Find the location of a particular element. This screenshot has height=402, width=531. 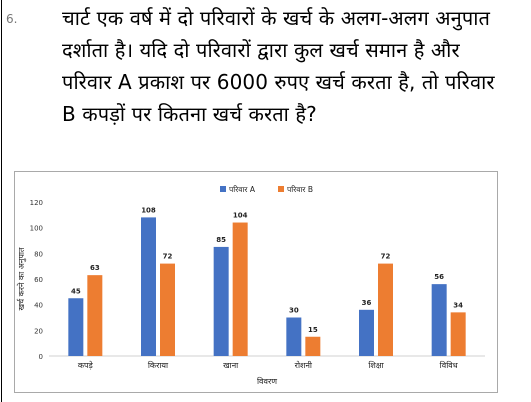

data-label: 45 is located at coordinates (76, 291).